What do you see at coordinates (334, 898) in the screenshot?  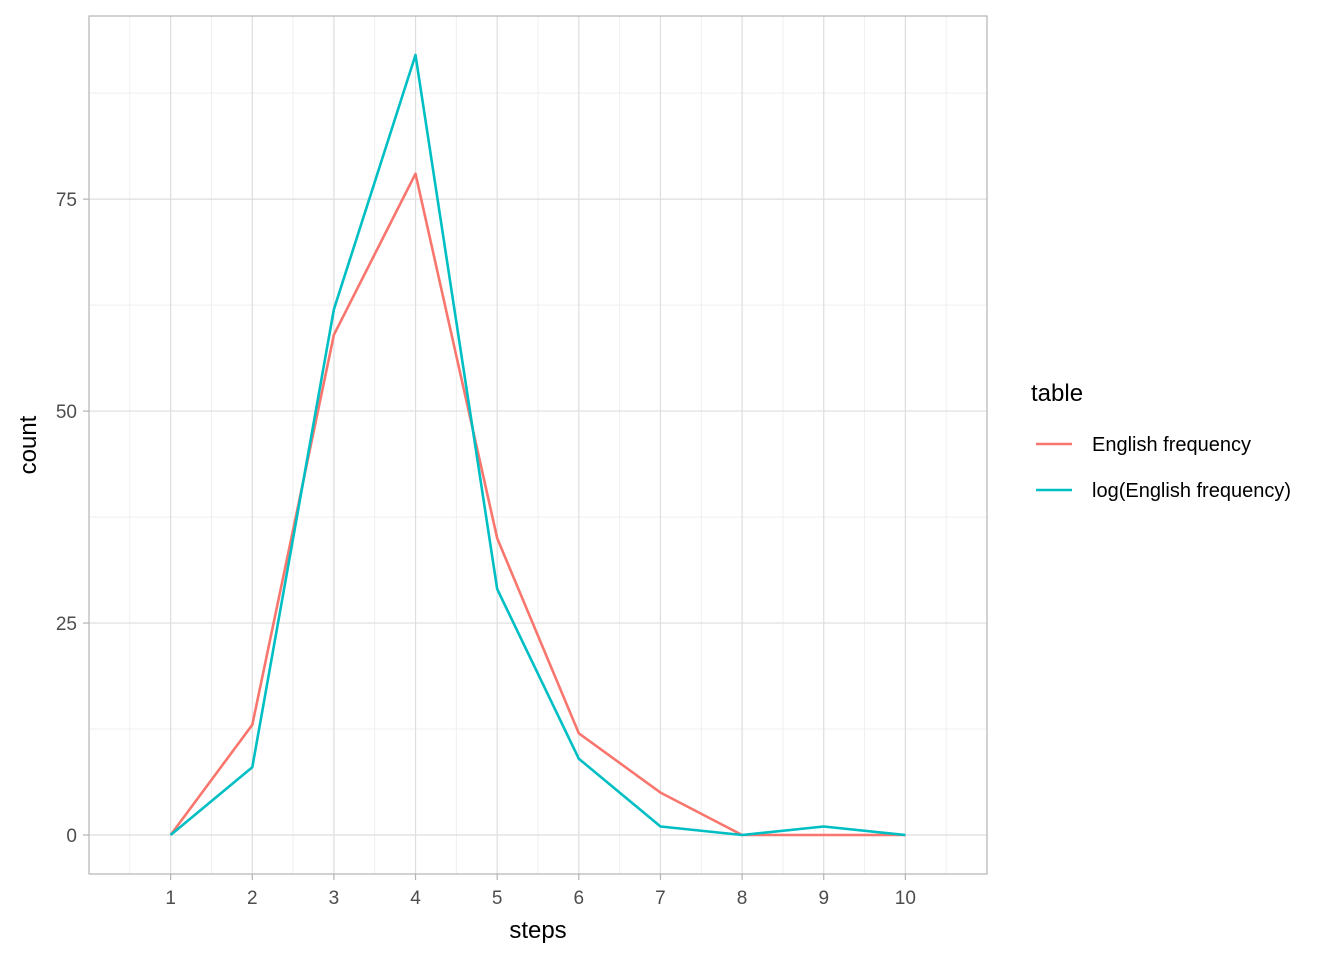 I see `x-tick-label: 3` at bounding box center [334, 898].